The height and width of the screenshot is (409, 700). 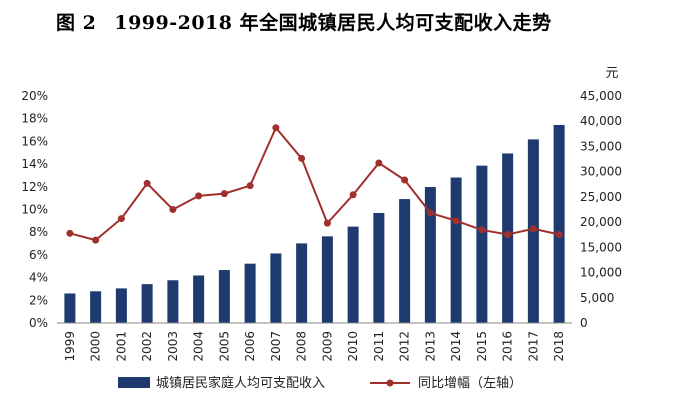 What do you see at coordinates (559, 346) in the screenshot?
I see `x-tick-label: 2018` at bounding box center [559, 346].